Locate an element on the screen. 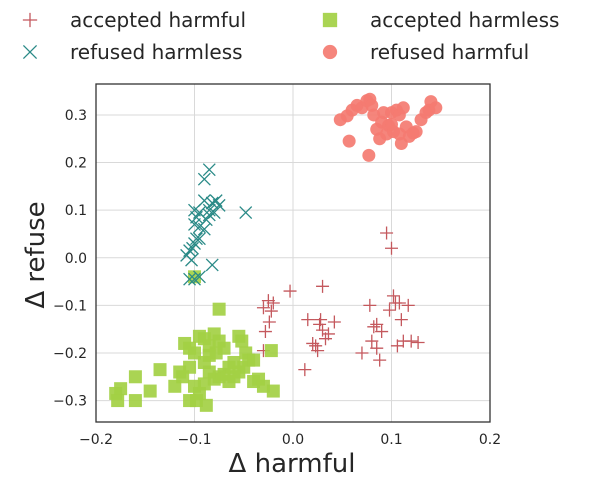  legend-marker-accepted-harmless is located at coordinates (330, 20).